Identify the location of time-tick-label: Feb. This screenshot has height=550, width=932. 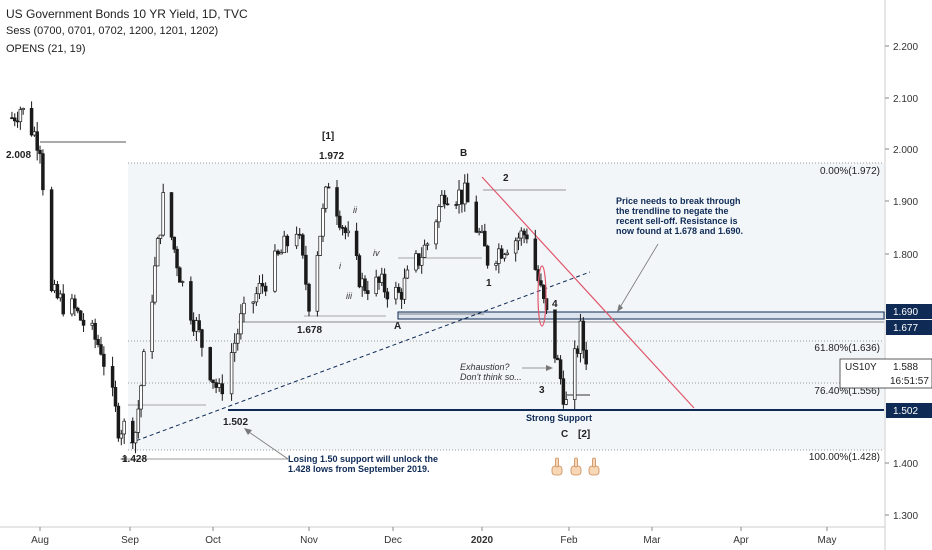
(569, 540).